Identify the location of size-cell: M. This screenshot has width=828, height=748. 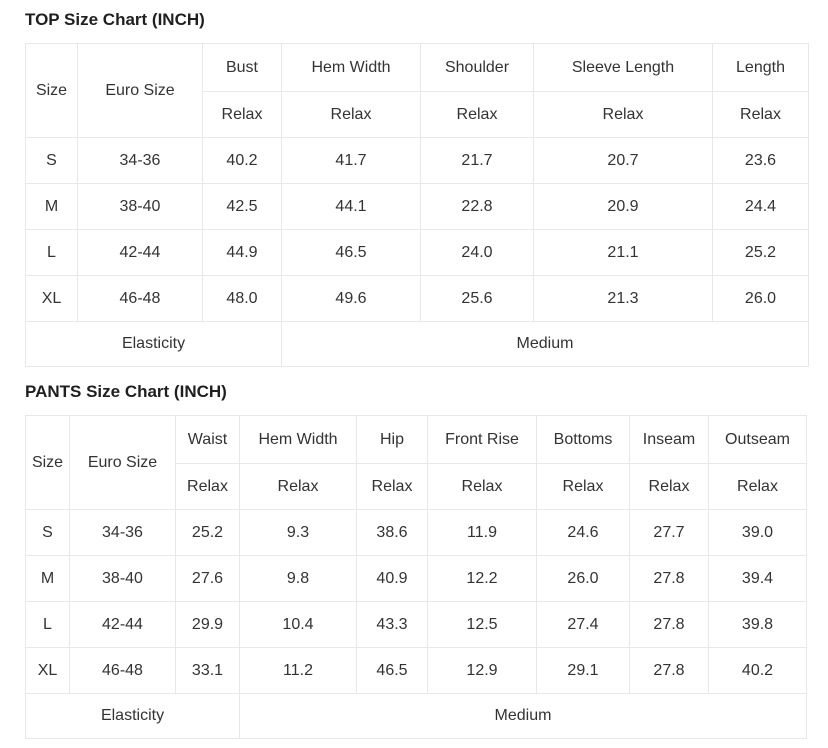
(47, 578).